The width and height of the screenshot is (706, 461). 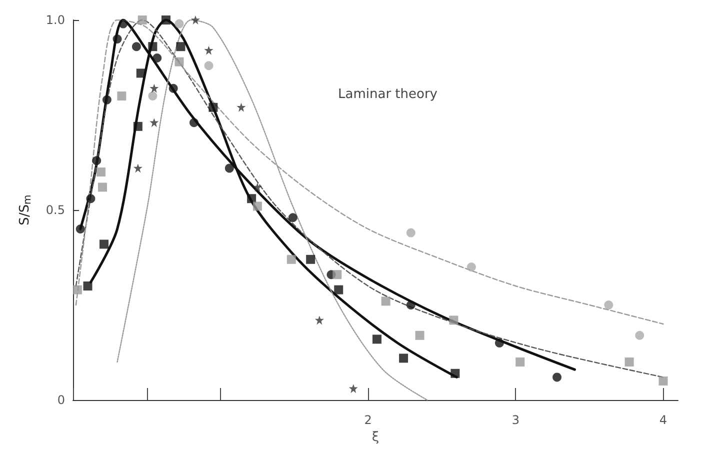 I want to click on annotation: Laminar theory, so click(x=388, y=94).